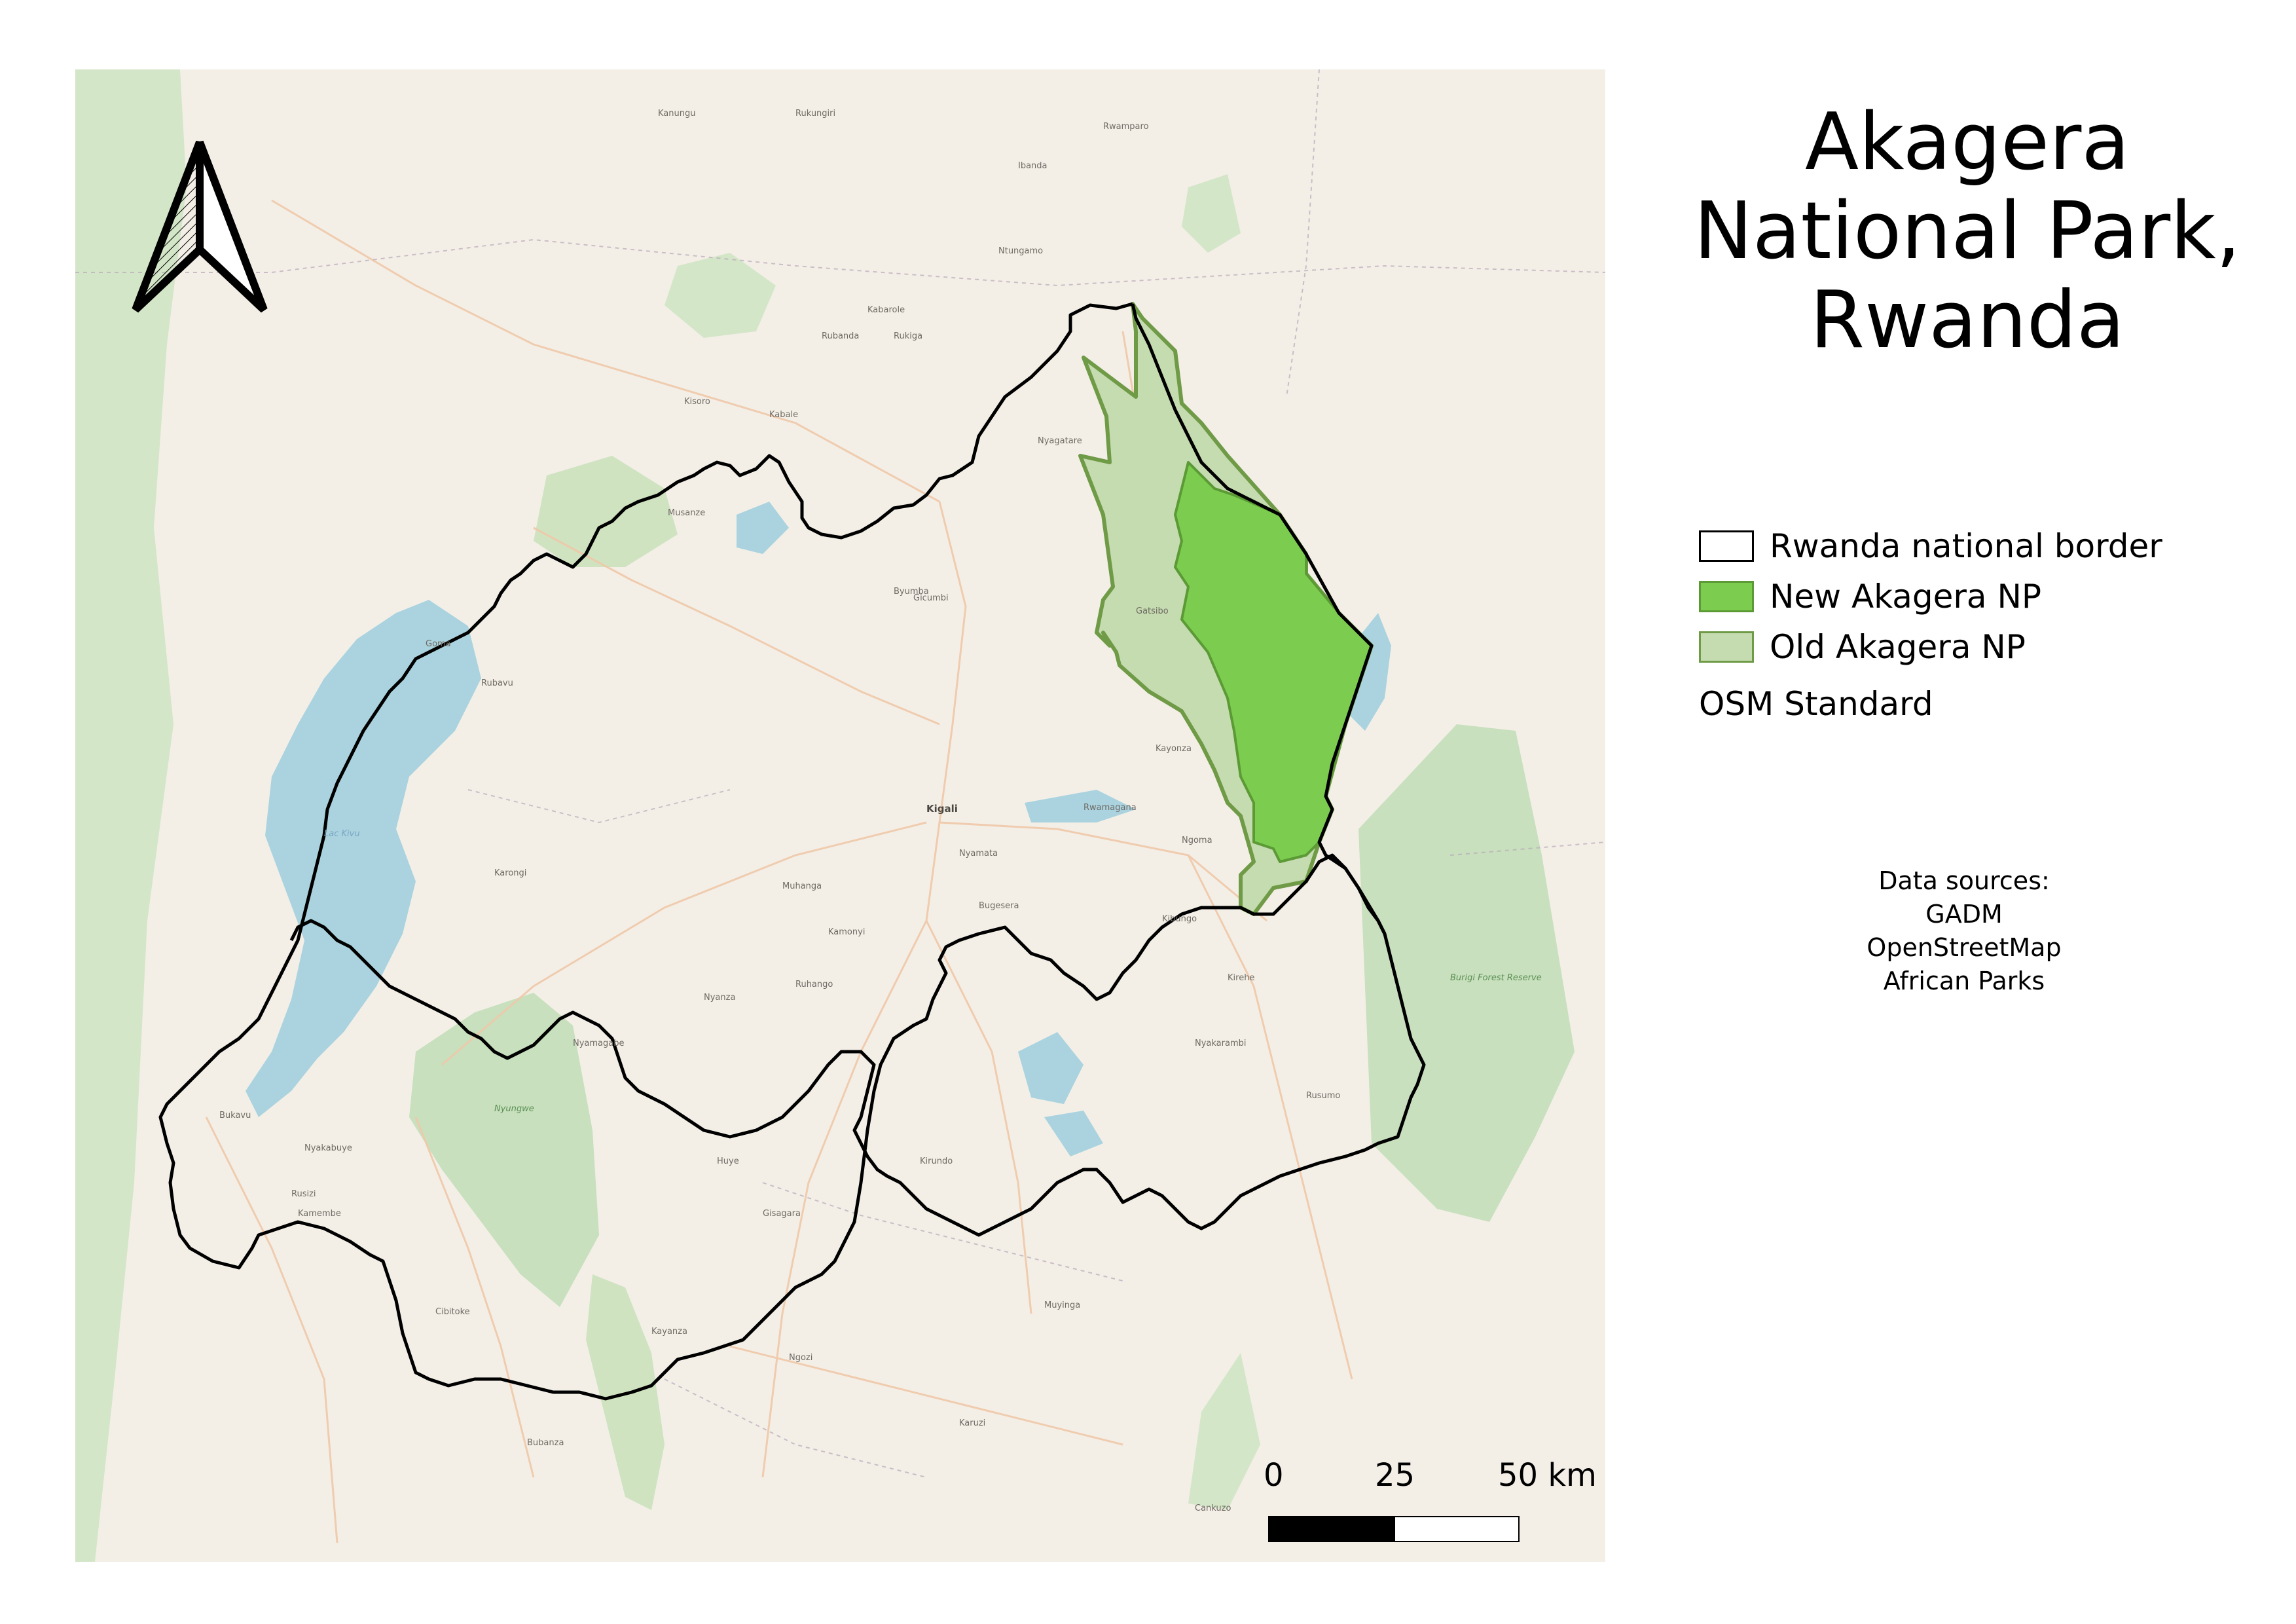 The height and width of the screenshot is (1624, 2296). I want to click on legend-swatch-border, so click(1726, 546).